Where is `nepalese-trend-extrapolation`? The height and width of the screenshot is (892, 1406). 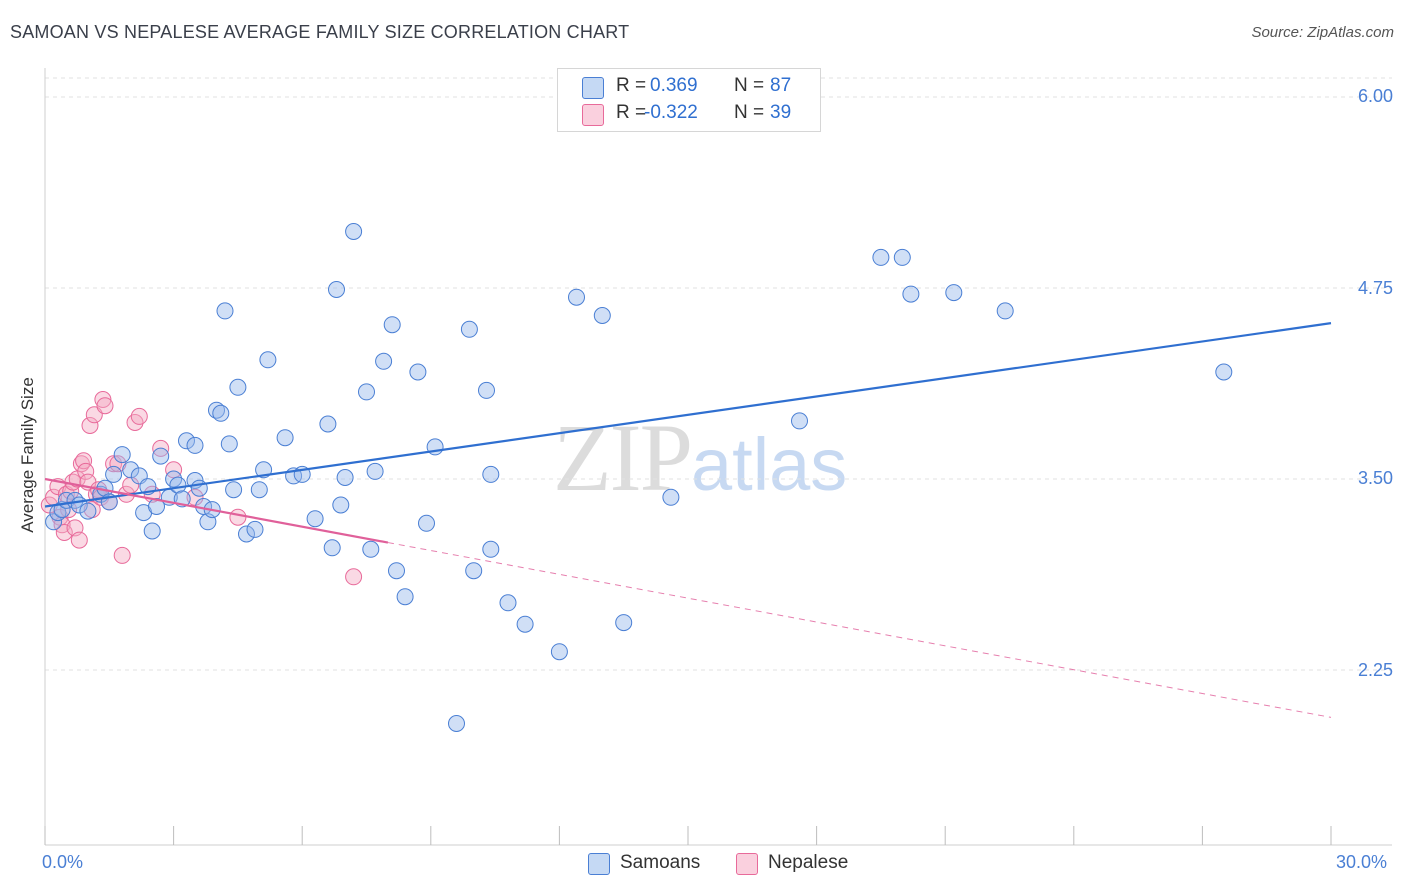
nepalese-trend-extrapolation is located at coordinates (859, 630).